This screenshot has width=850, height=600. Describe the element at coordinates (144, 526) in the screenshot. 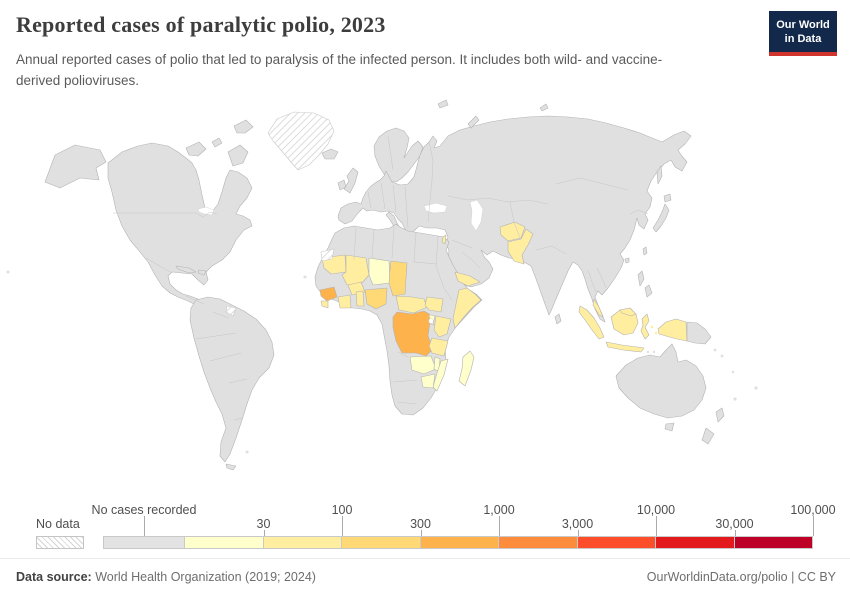

I see `legend-tick-no-cases` at that location.